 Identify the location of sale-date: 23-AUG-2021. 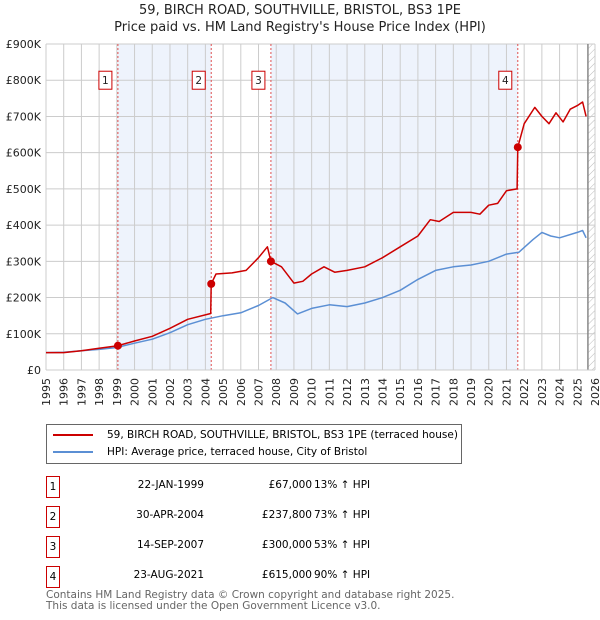
(168, 575).